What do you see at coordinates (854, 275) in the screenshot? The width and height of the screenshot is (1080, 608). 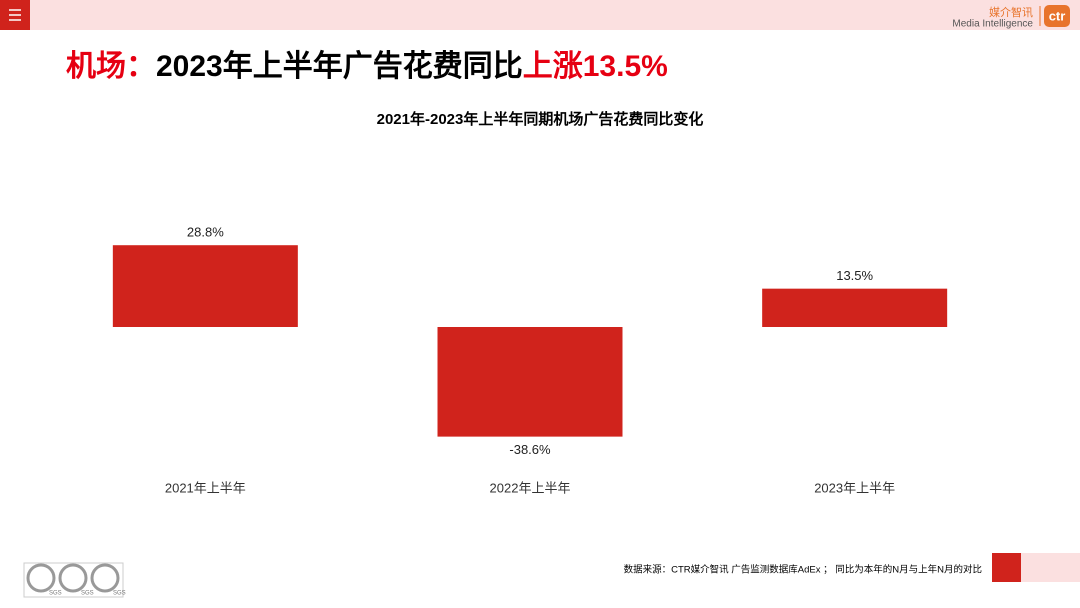 I see `value-label: 13.5%` at bounding box center [854, 275].